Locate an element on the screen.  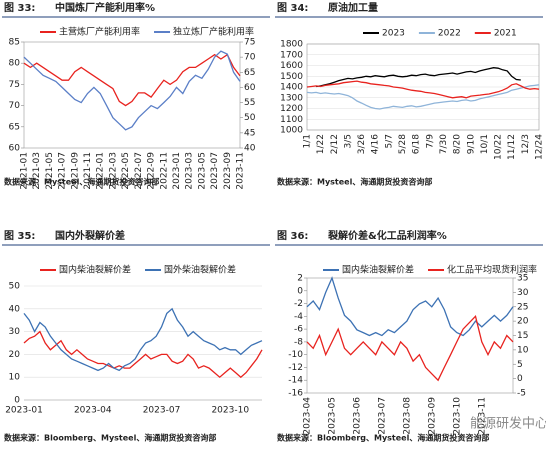
x-tick-label: 1/22 is located at coordinates (321, 144).